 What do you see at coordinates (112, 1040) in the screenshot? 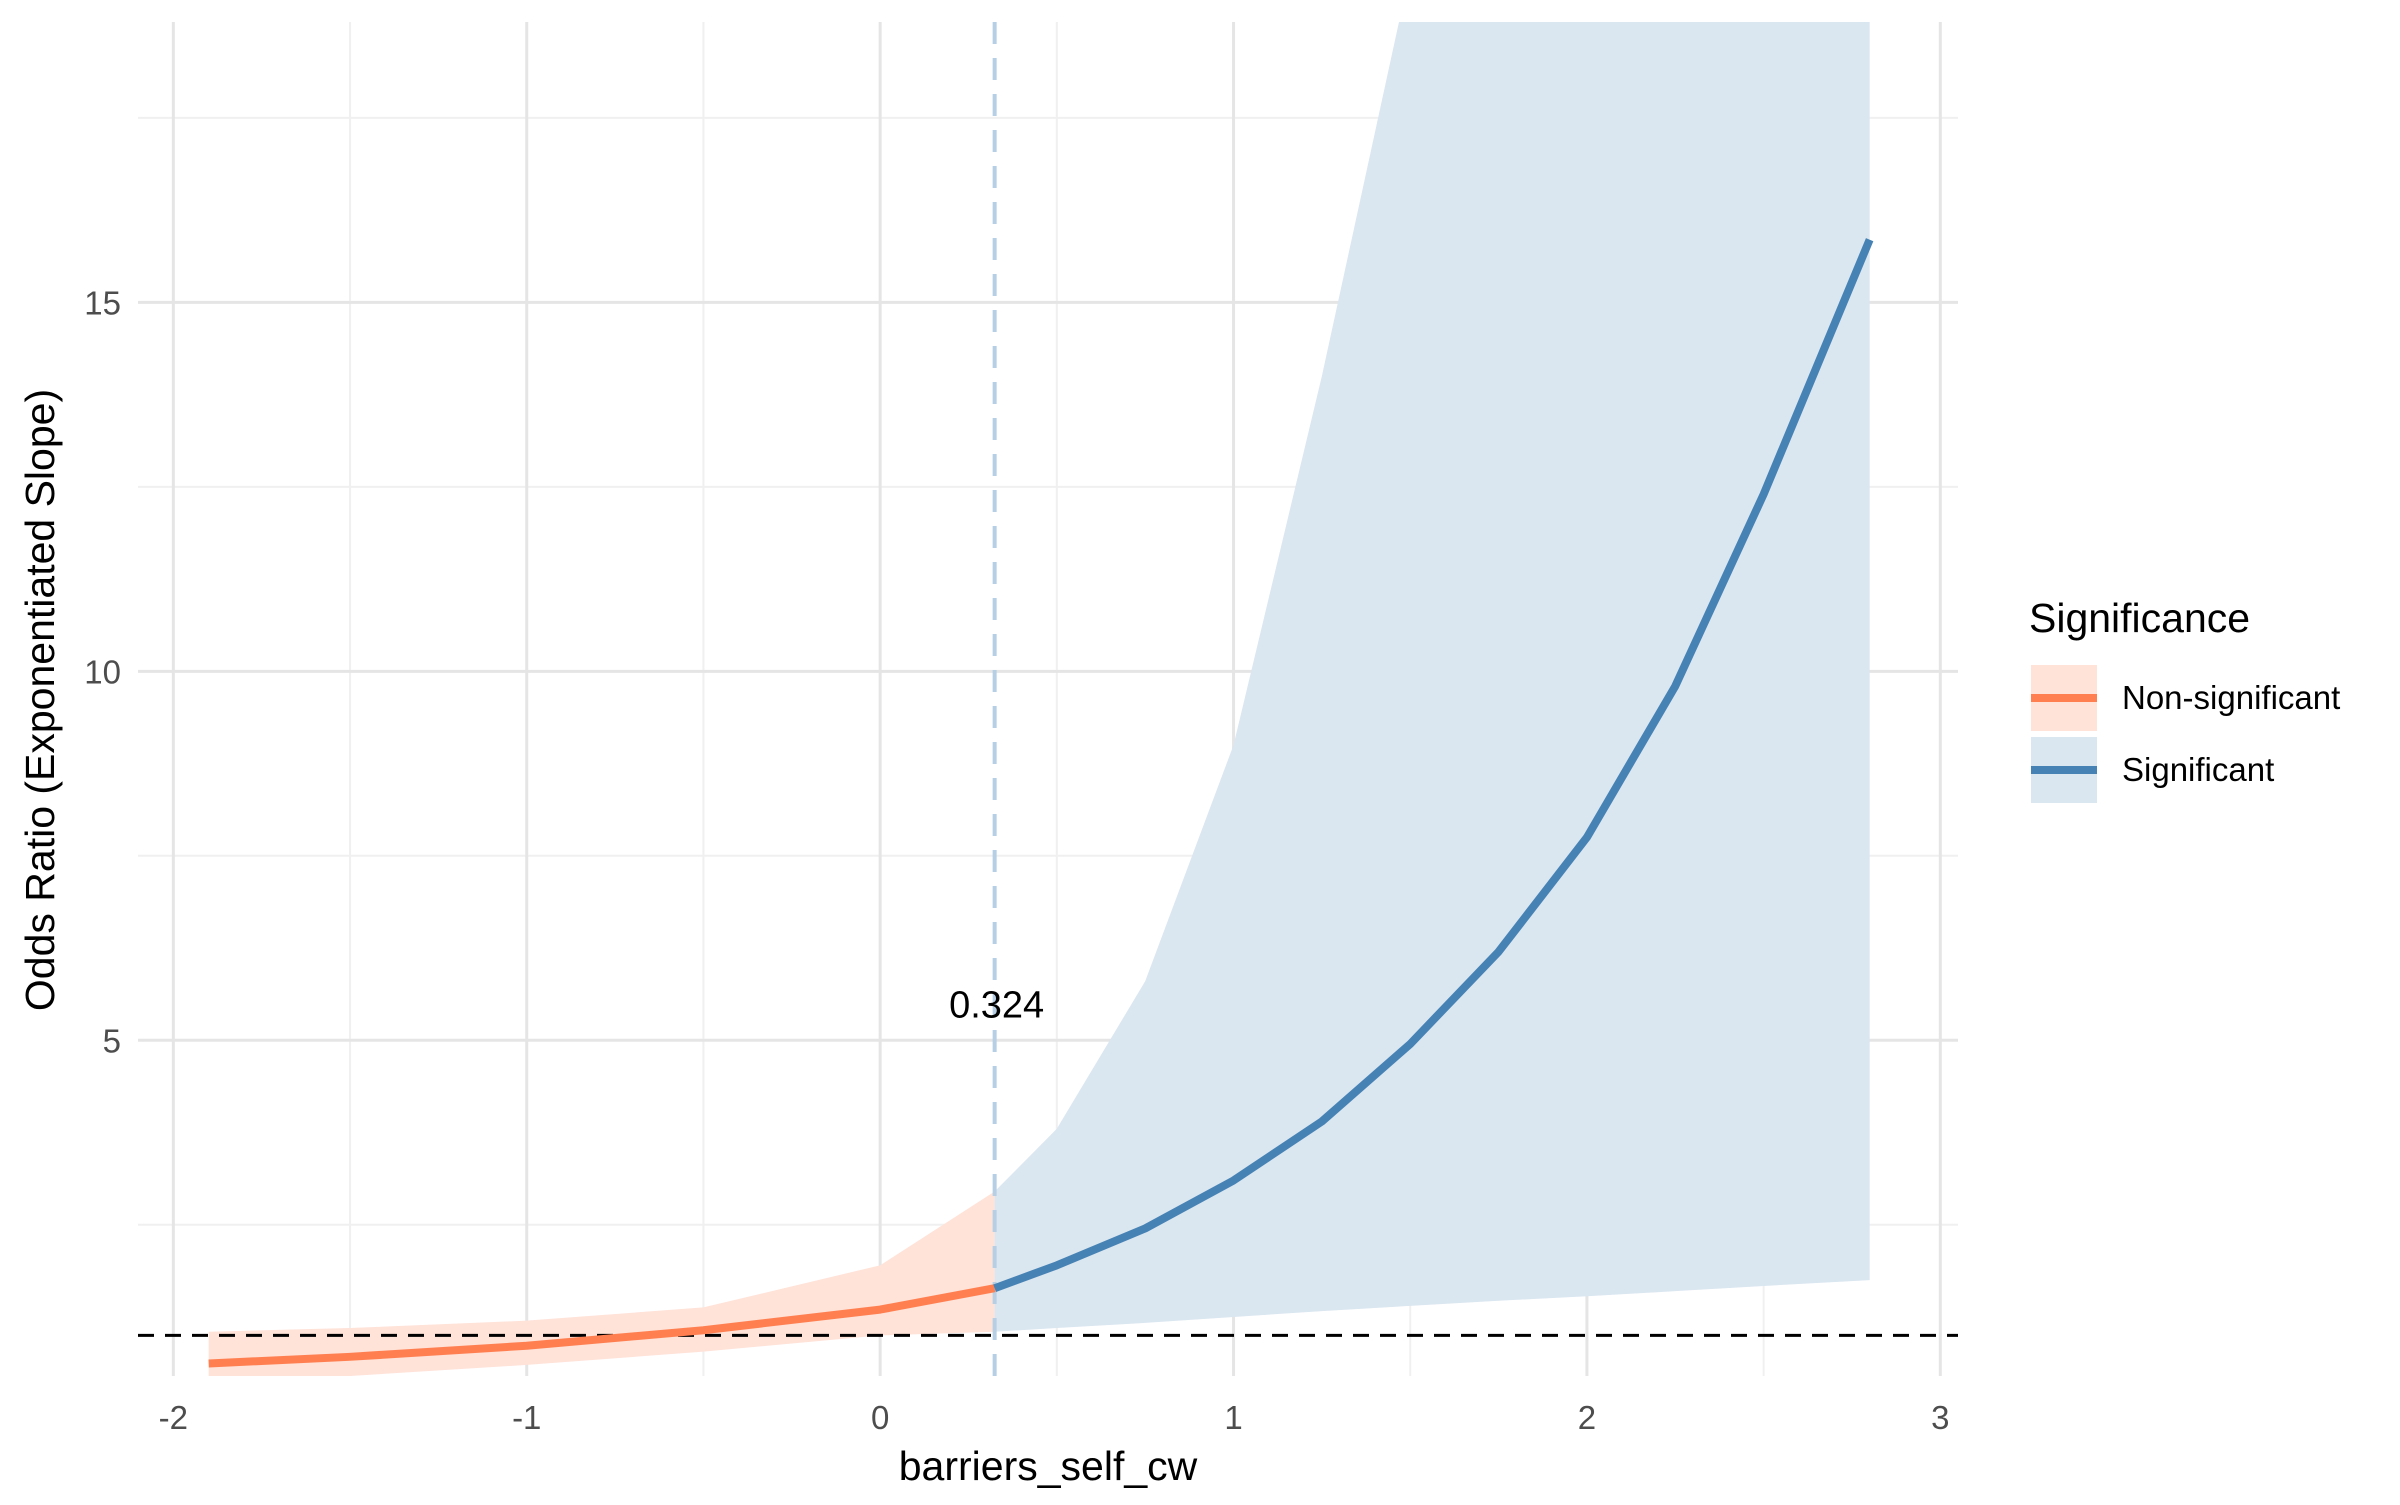
I see `y-tick-label: 5` at bounding box center [112, 1040].